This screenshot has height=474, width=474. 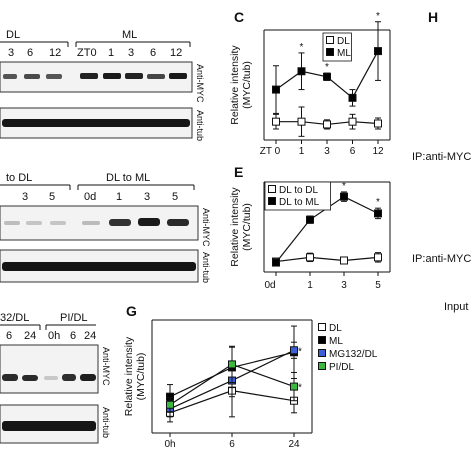 What do you see at coordinates (269, 285) in the screenshot?
I see `x-tick-label: 0d` at bounding box center [269, 285].